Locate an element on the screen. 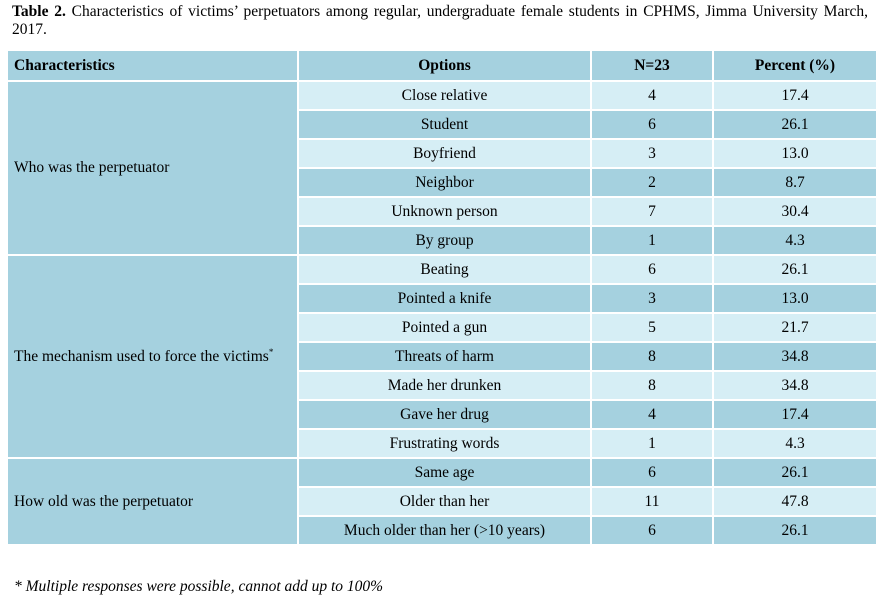  table-row: By group 1 4.3 is located at coordinates (442, 240).